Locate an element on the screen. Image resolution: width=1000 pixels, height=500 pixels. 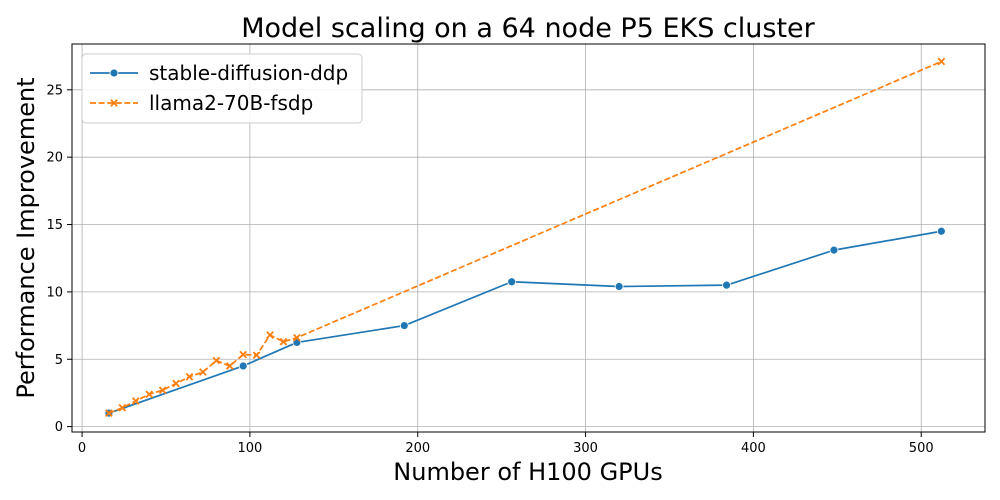
x-tick-label: 500 is located at coordinates (921, 448).